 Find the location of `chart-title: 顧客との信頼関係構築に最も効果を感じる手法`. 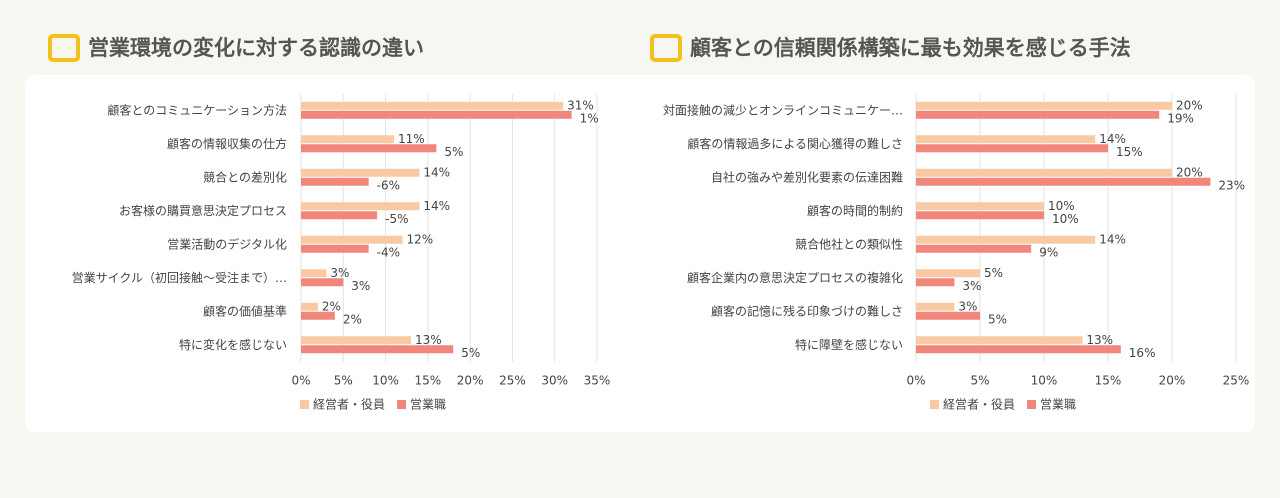

chart-title: 顧客との信頼関係構築に最も効果を感じる手法 is located at coordinates (910, 48).